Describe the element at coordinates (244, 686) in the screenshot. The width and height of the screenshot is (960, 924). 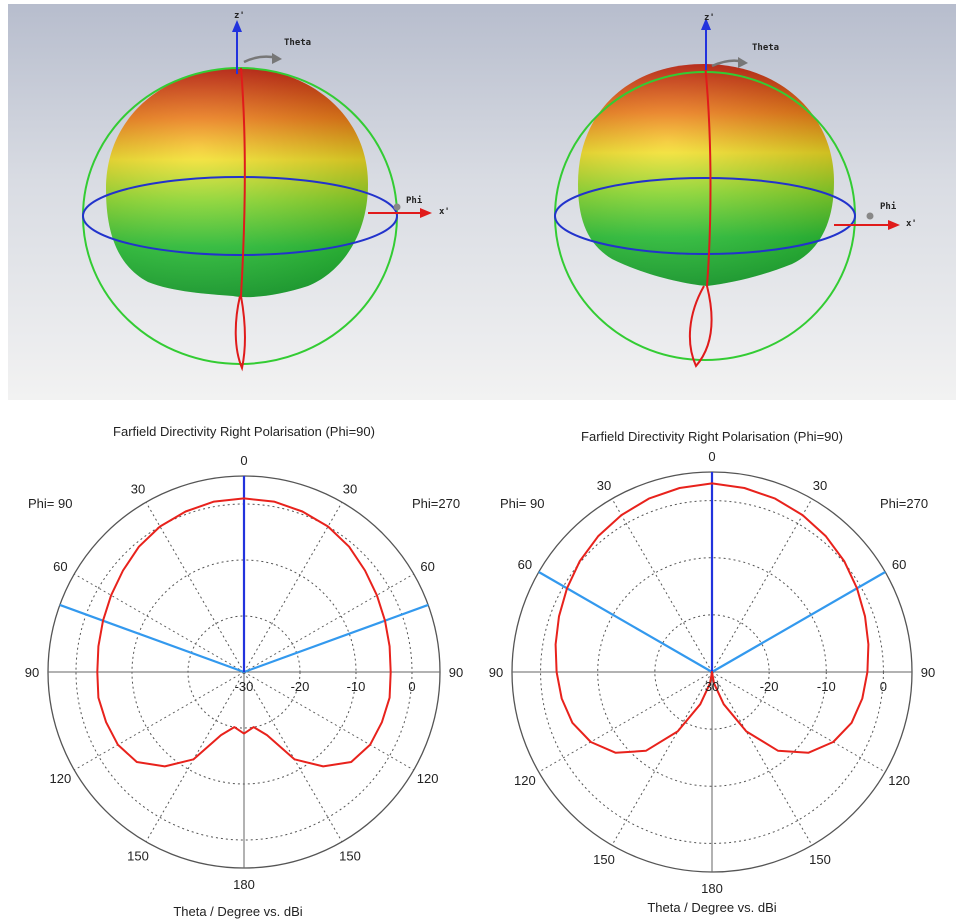
I see `radial-tick-label: -30` at that location.